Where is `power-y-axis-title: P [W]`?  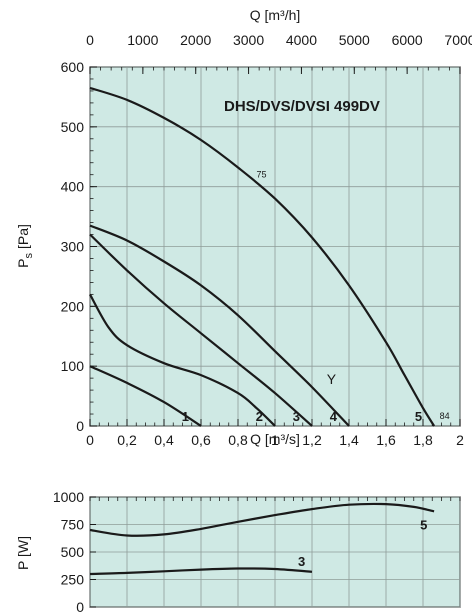
power-y-axis-title: P [W] is located at coordinates (23, 553).